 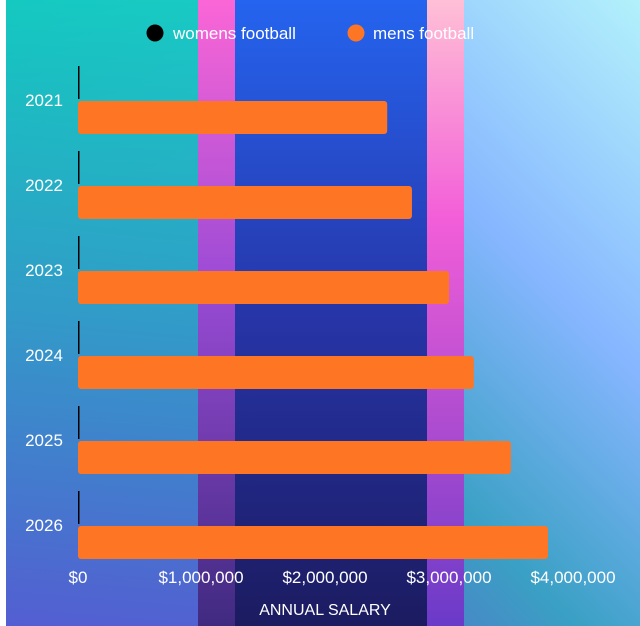 What do you see at coordinates (79, 337) in the screenshot?
I see `bar-womens-2024` at bounding box center [79, 337].